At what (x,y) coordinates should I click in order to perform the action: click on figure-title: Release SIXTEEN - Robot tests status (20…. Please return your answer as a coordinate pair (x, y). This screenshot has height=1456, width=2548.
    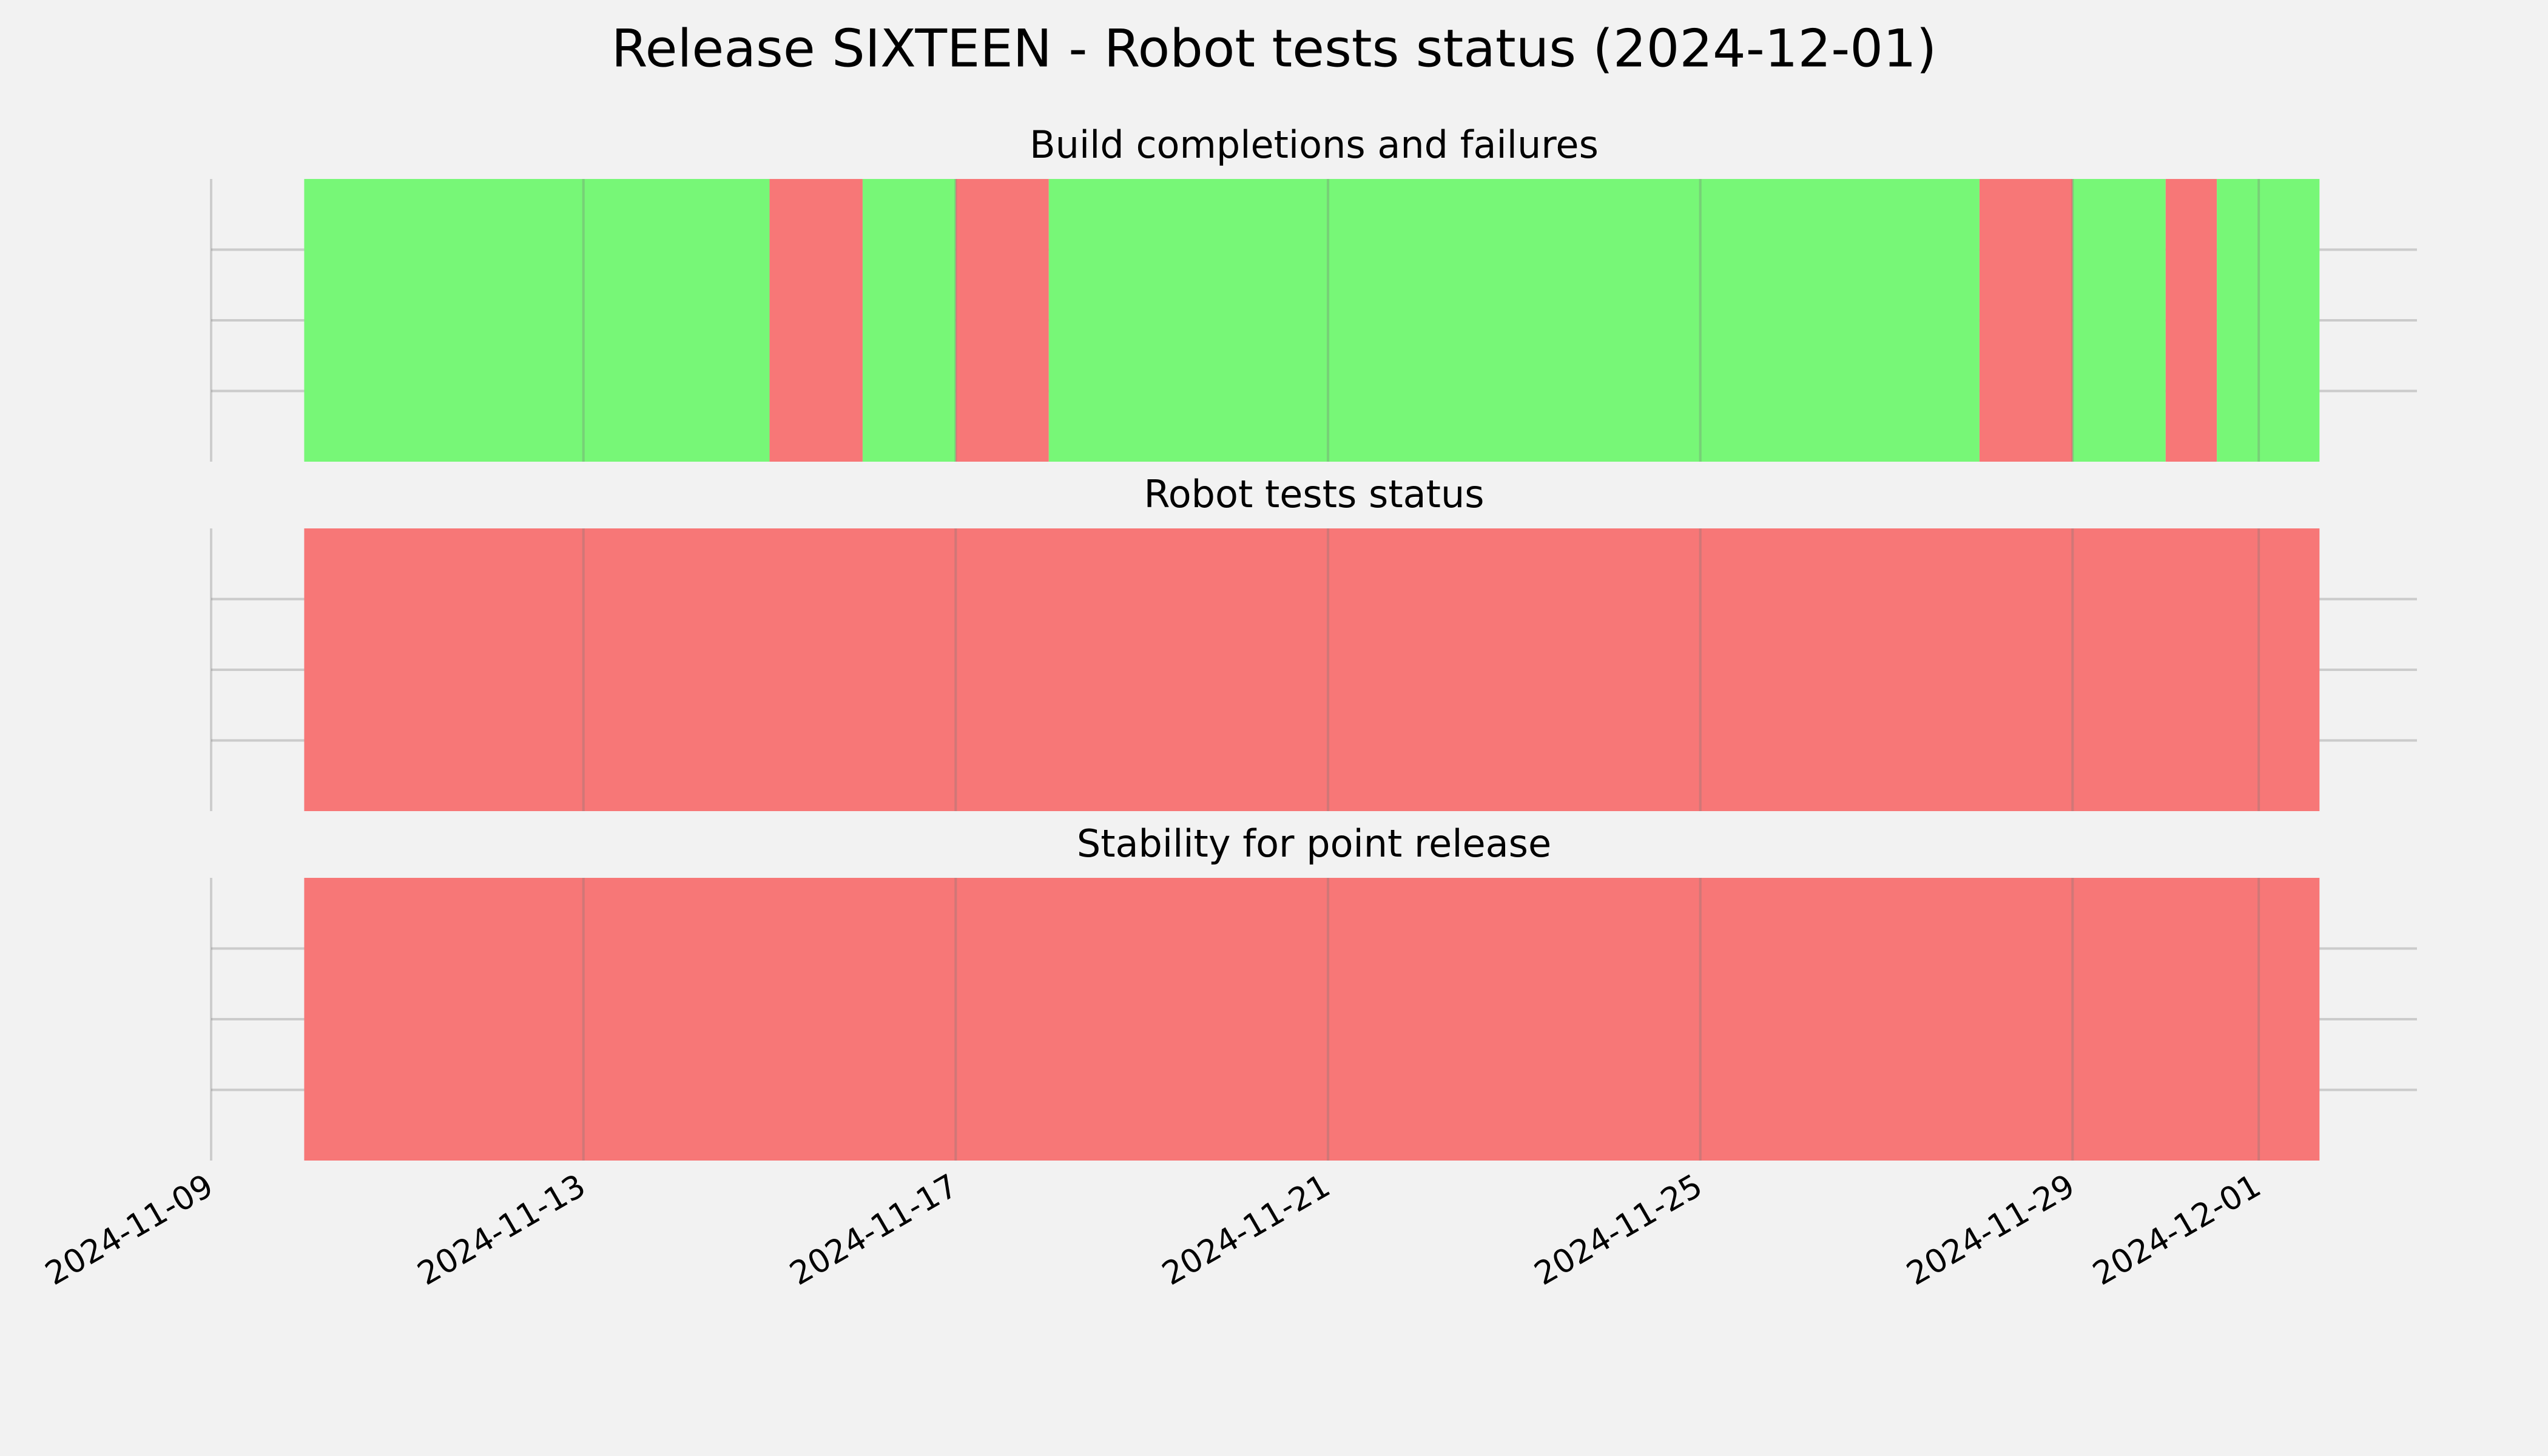
    Looking at the image, I should click on (1274, 48).